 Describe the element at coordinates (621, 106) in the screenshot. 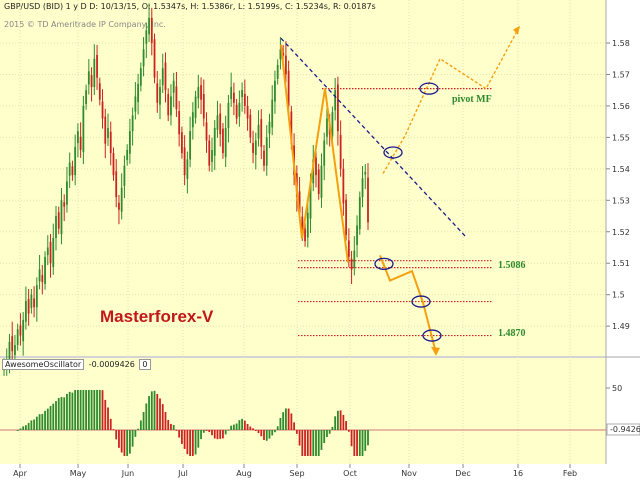

I see `price-tick-label: 1.56` at that location.